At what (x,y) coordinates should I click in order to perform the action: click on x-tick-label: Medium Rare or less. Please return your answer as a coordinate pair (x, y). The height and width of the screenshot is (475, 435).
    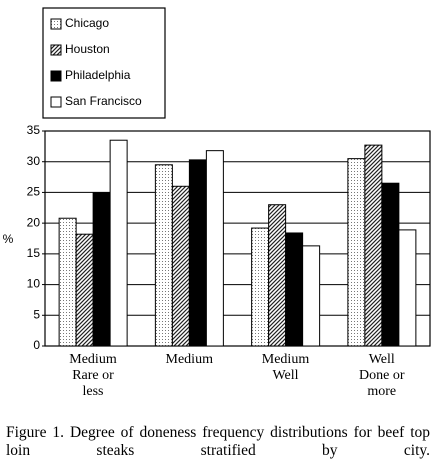
    Looking at the image, I should click on (93, 375).